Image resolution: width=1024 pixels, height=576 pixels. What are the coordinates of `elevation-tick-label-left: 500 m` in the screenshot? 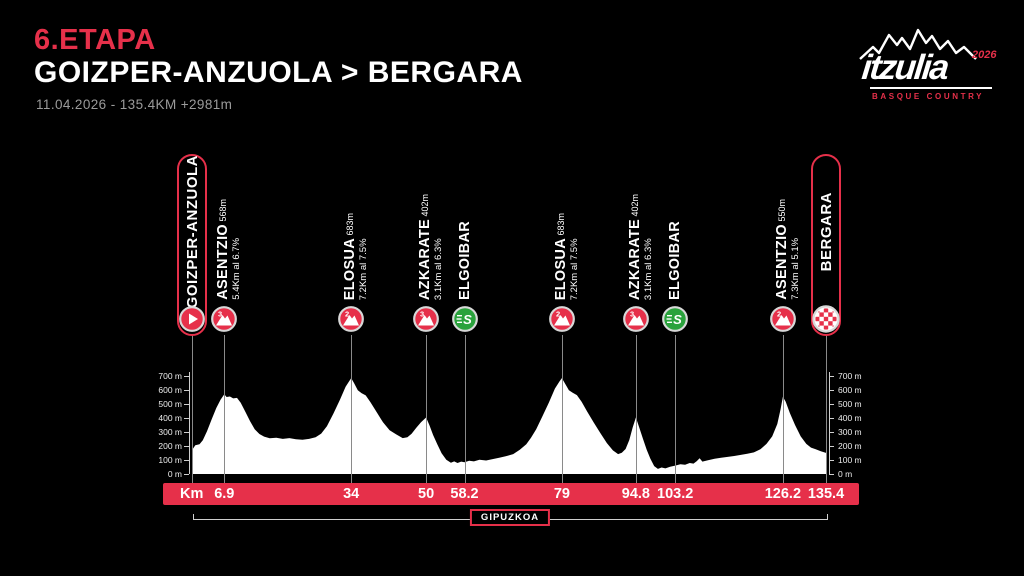 It's located at (170, 403).